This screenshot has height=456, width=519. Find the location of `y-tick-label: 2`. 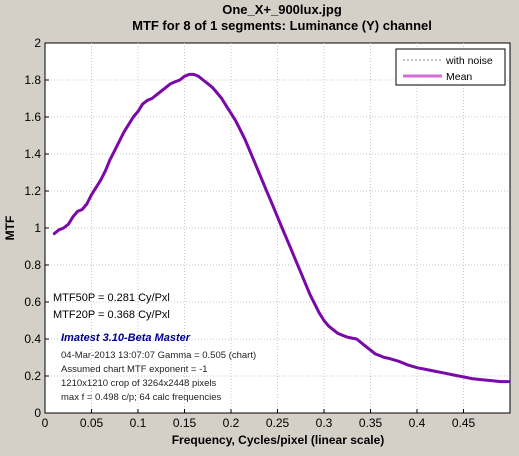

y-tick-label: 2 is located at coordinates (37, 43).